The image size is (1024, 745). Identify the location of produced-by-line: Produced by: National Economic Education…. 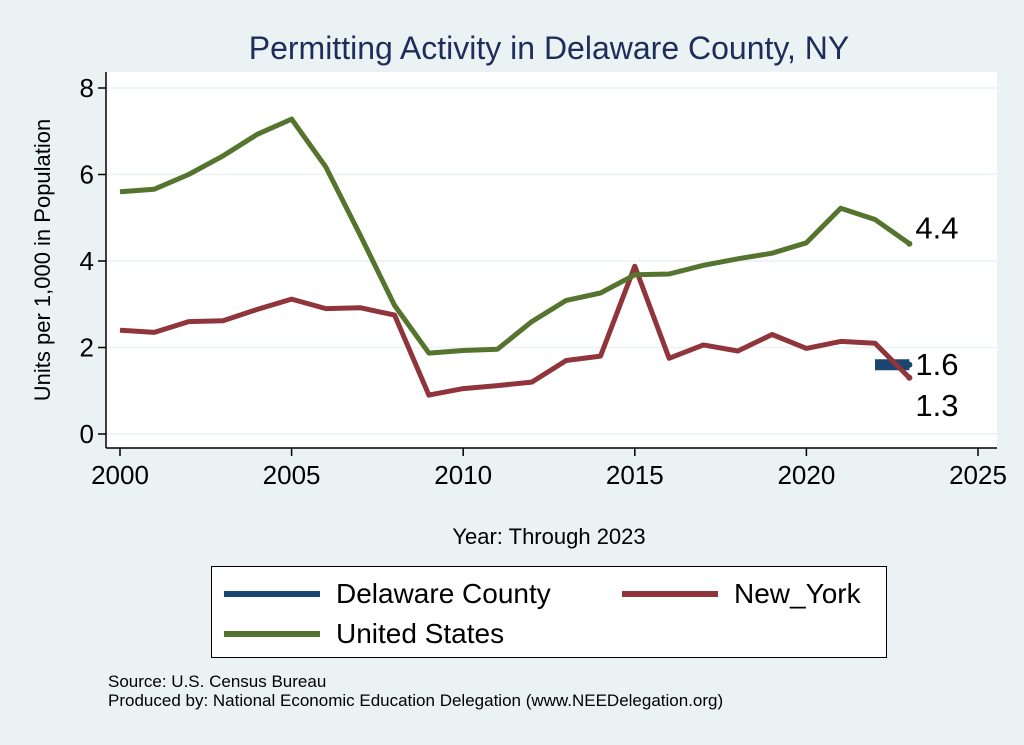
(416, 700).